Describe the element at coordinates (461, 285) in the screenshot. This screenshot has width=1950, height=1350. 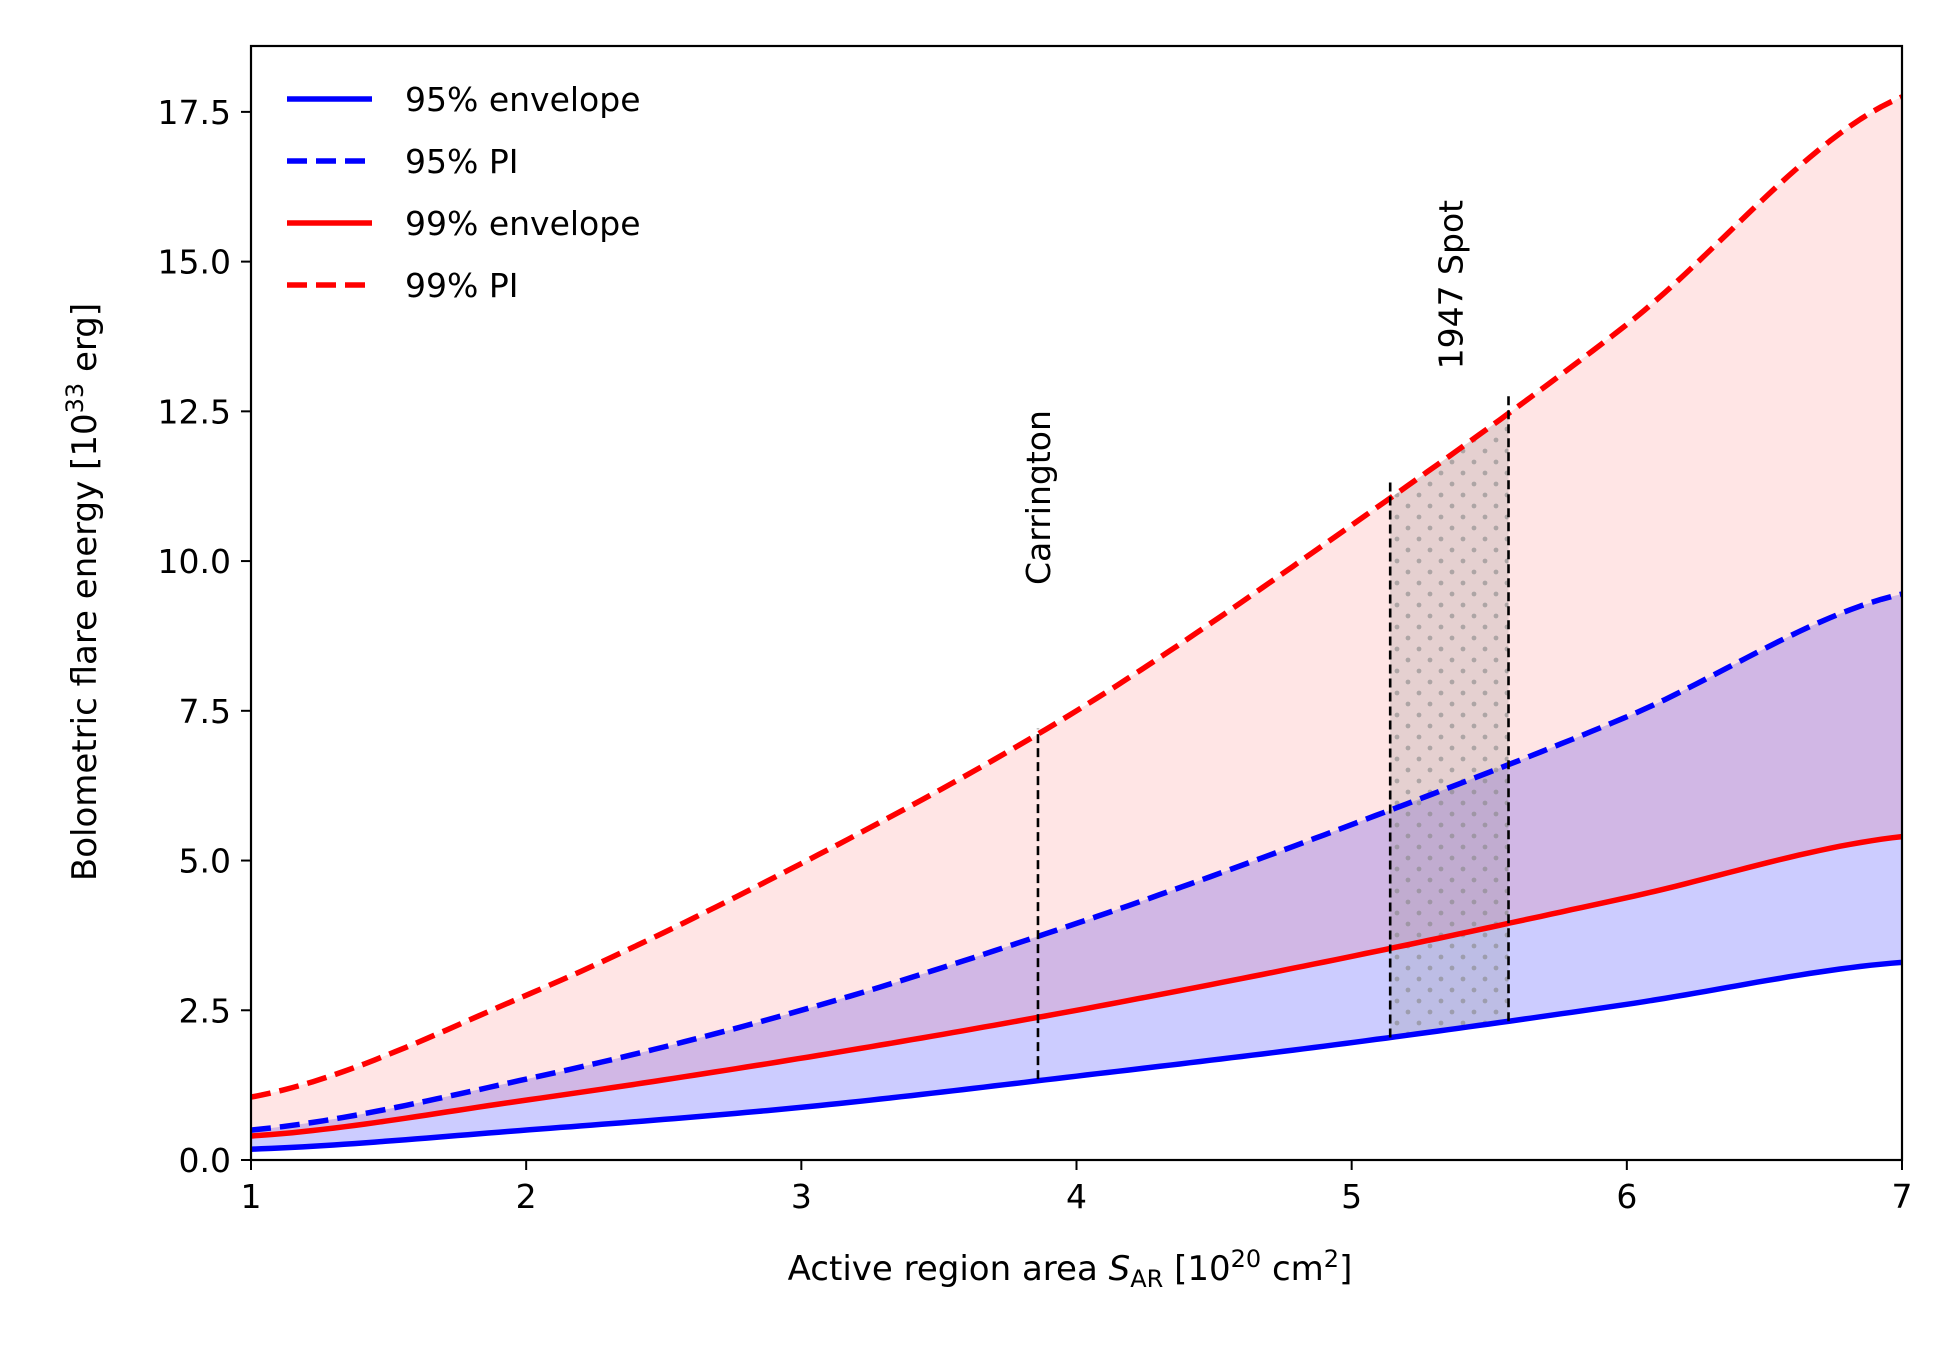
I see `legend-label-pi99: 99% PI` at that location.